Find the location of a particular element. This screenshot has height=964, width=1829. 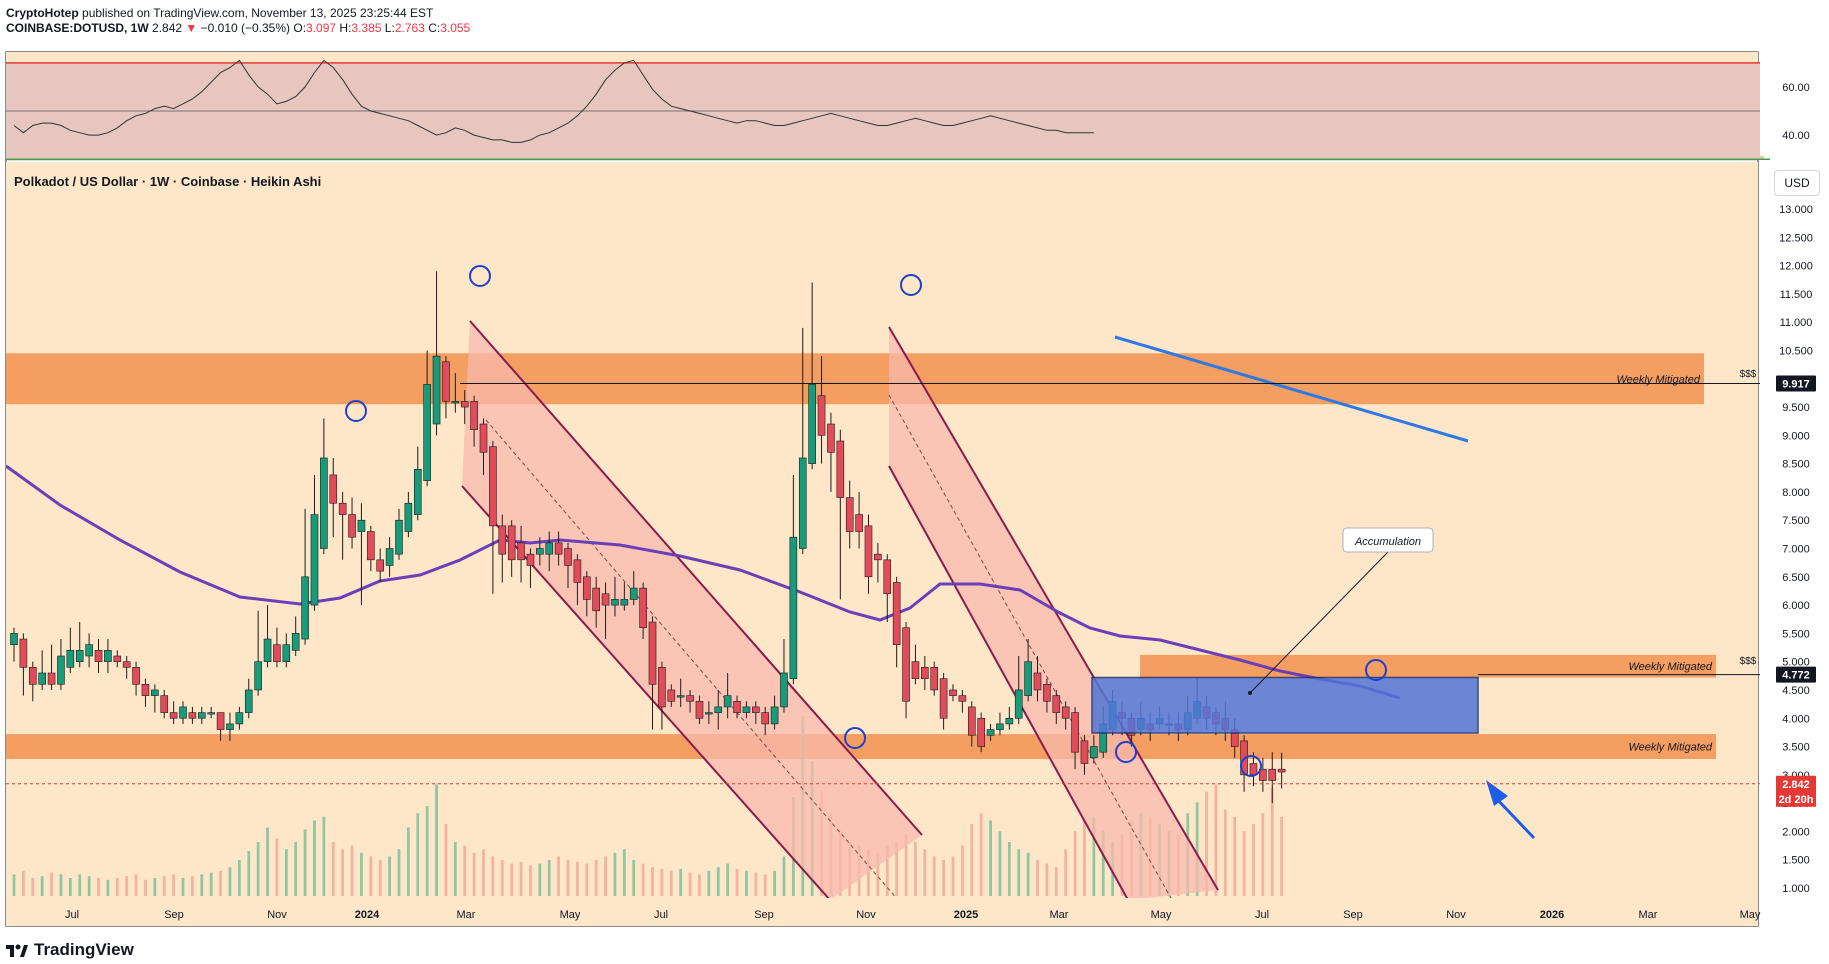

tradingview-logo: TradingView is located at coordinates (70, 950).